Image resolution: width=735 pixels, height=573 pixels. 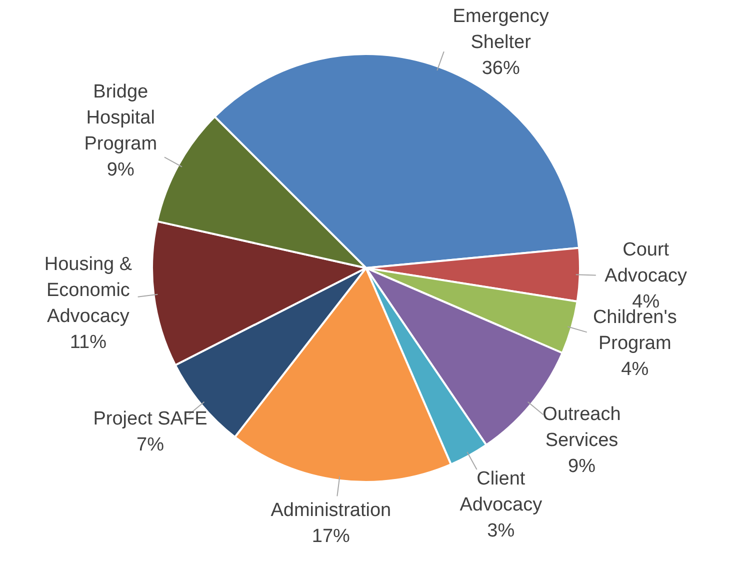 What do you see at coordinates (150, 445) in the screenshot?
I see `data-label: 7%` at bounding box center [150, 445].